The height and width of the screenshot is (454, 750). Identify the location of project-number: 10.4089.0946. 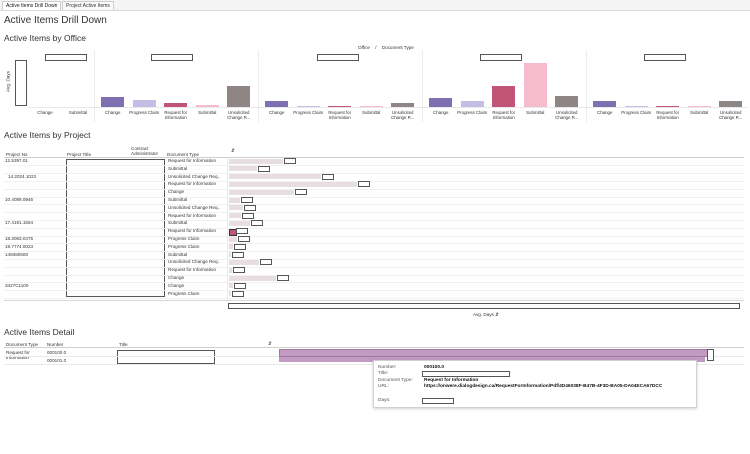
(19, 199).